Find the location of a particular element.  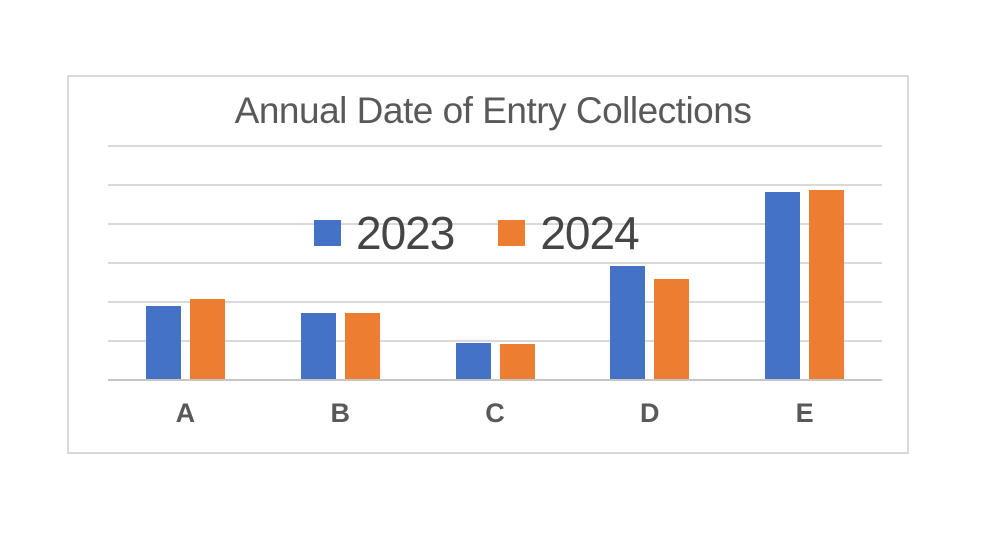

legend-item-2023: 2023 is located at coordinates (384, 233).